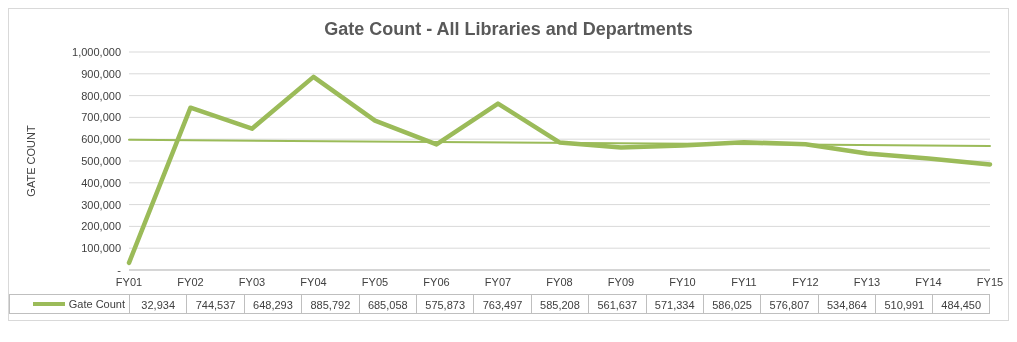 Image resolution: width=1017 pixels, height=342 pixels. What do you see at coordinates (101, 182) in the screenshot?
I see `y-tick-label: 400,000` at bounding box center [101, 182].